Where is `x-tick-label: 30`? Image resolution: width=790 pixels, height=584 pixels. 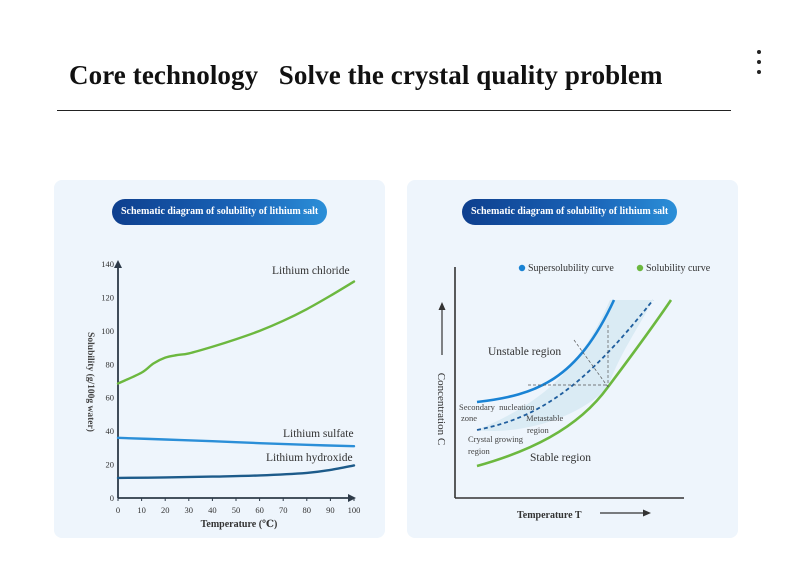
x-tick-label: 30 is located at coordinates (189, 510).